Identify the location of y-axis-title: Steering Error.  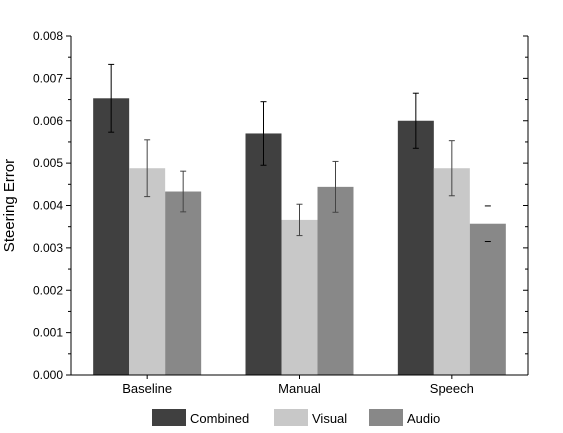
(9, 205).